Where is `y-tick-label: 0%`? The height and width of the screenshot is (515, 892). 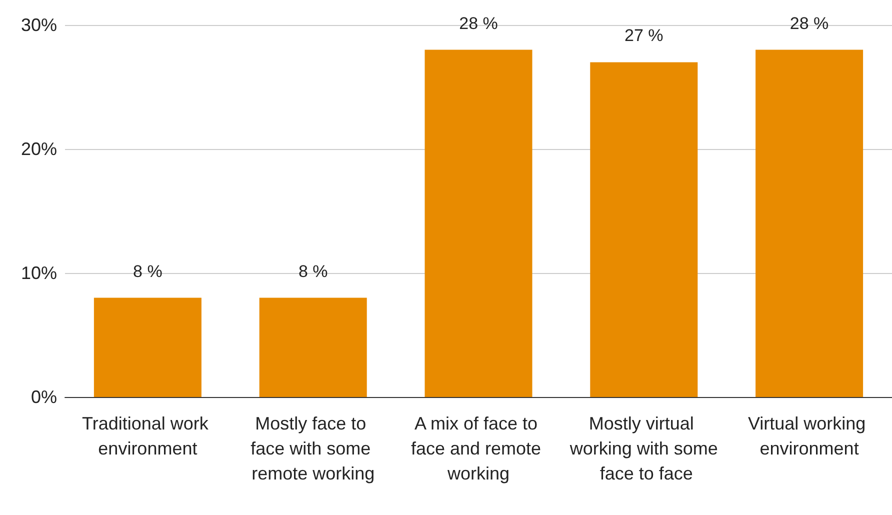
y-tick-label: 0% is located at coordinates (43, 397).